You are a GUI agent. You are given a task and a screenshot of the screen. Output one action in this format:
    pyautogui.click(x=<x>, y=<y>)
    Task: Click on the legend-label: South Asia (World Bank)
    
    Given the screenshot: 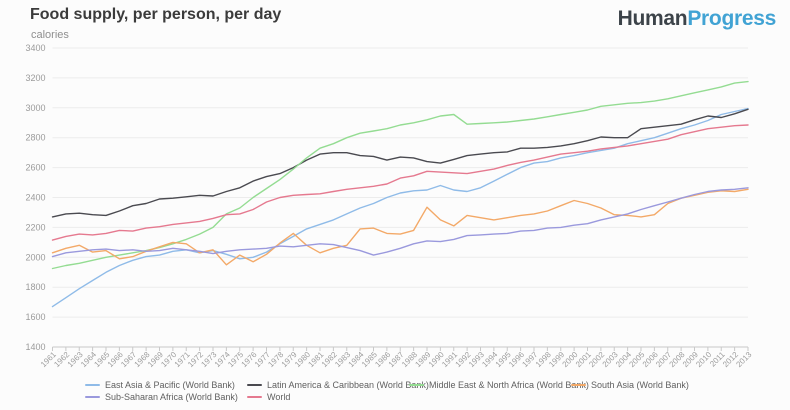 What is the action you would take?
    pyautogui.click(x=640, y=385)
    